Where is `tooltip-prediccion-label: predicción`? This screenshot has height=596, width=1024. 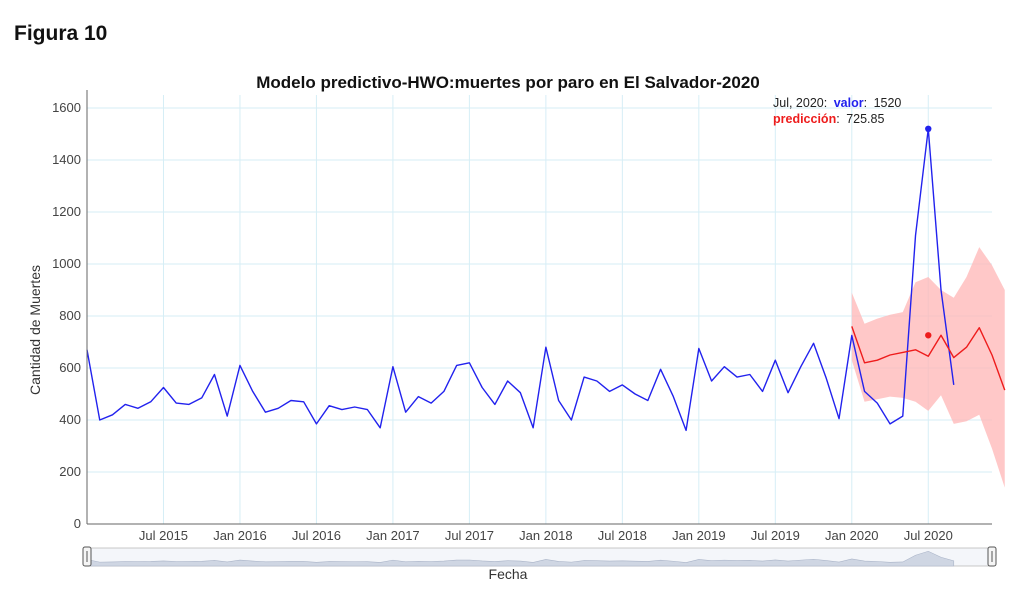 tooltip-prediccion-label: predicción is located at coordinates (804, 119).